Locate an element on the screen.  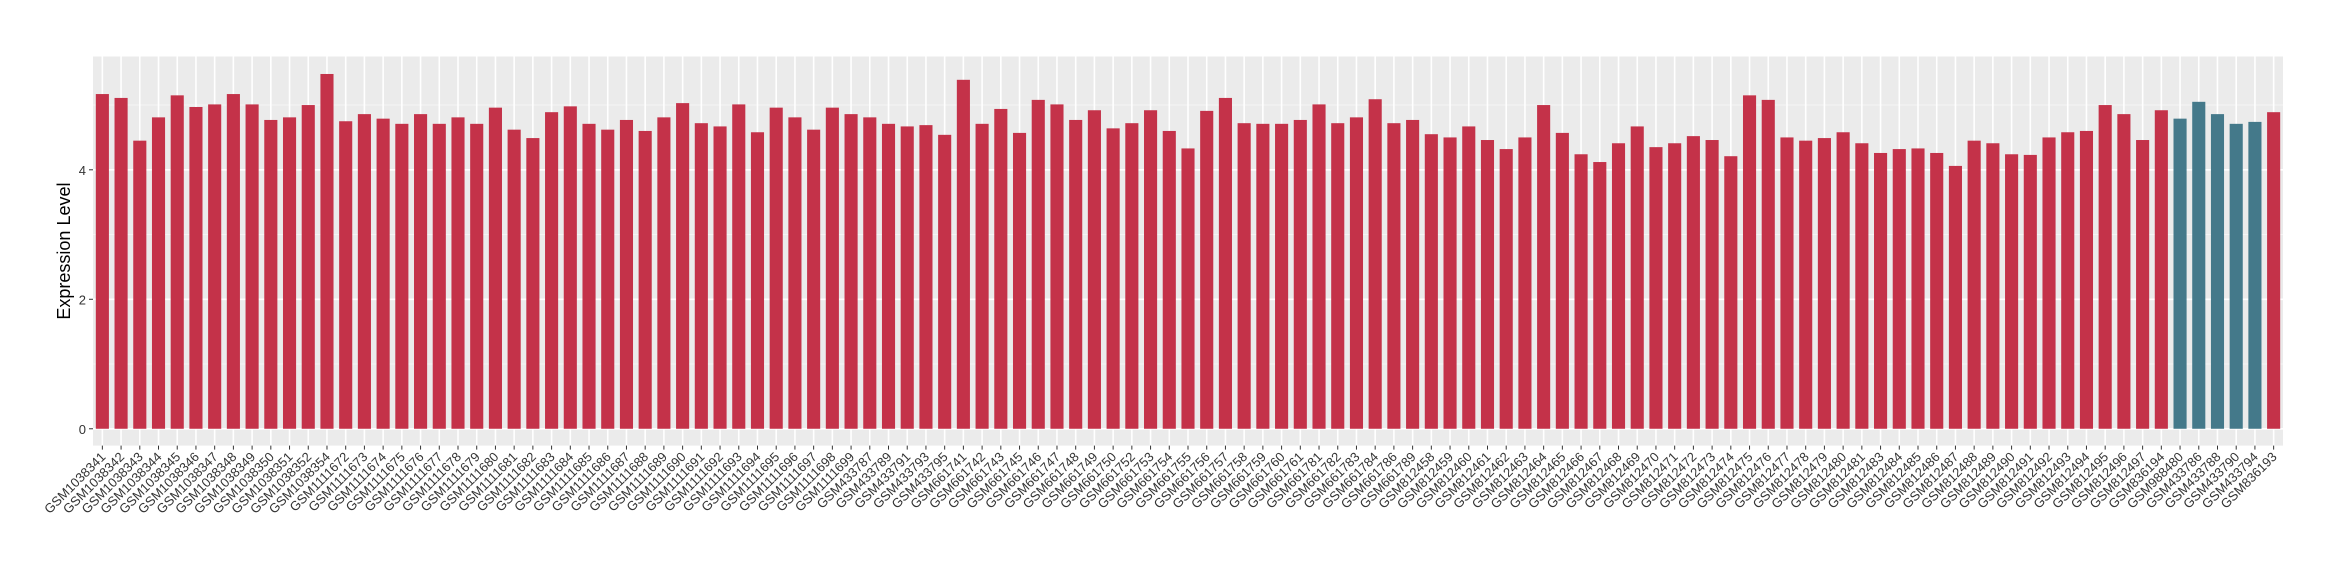
bar-GSM661784 is located at coordinates (1375, 264).